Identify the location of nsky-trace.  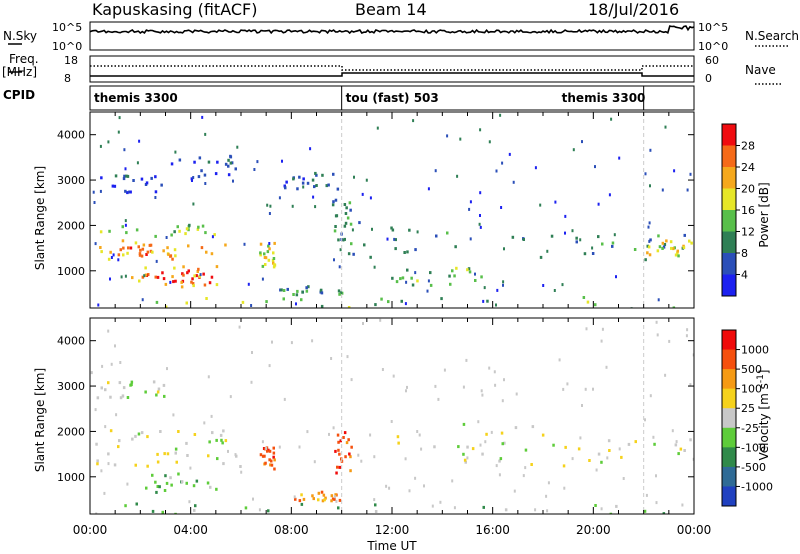
(392, 30).